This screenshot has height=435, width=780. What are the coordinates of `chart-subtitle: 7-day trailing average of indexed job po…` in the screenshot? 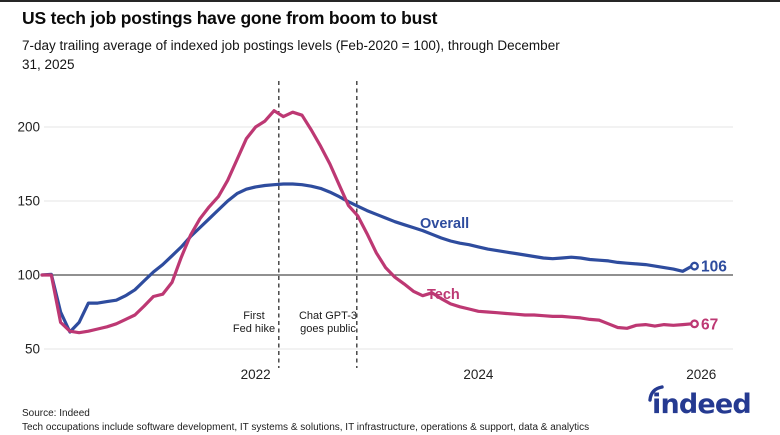 It's located at (291, 55).